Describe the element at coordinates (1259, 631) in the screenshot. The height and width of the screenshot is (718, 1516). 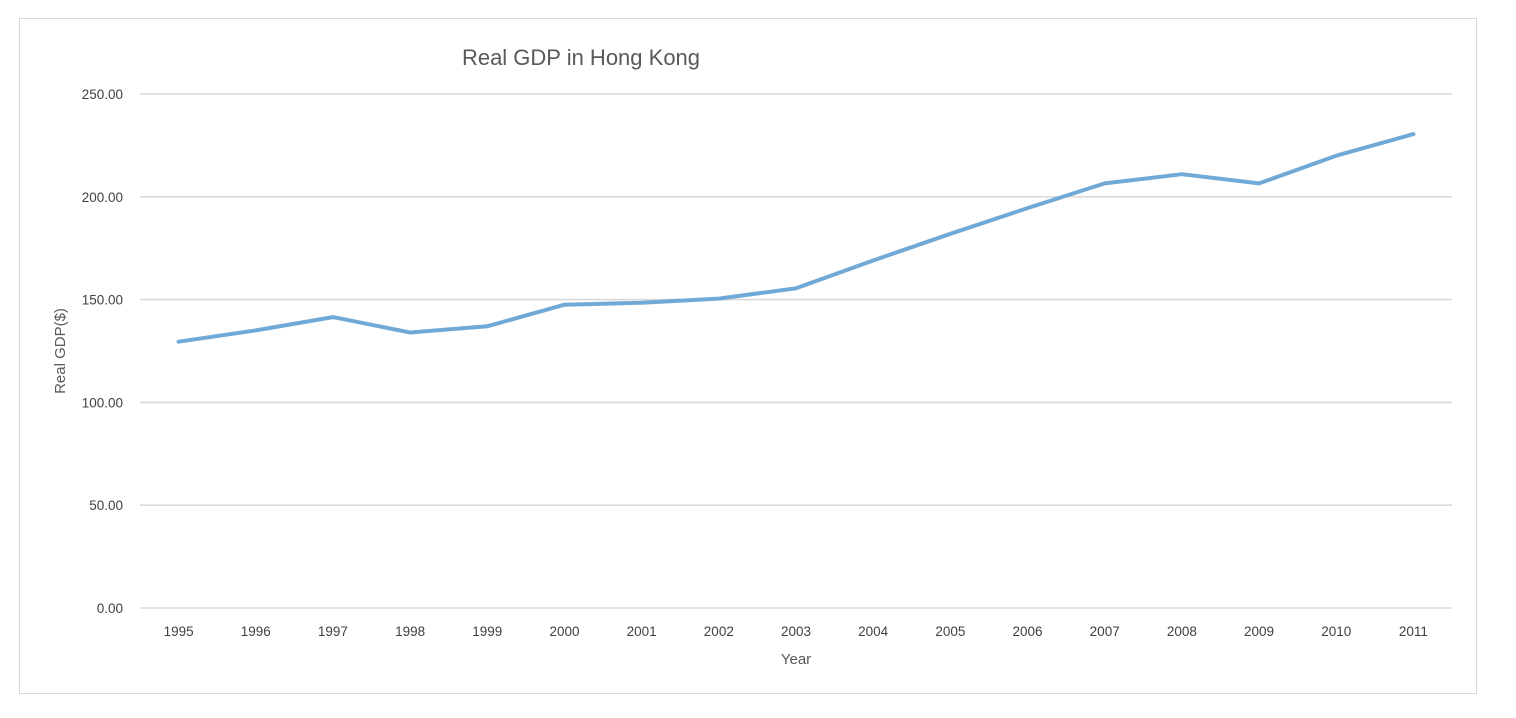
I see `x-tick-label: 2009` at that location.